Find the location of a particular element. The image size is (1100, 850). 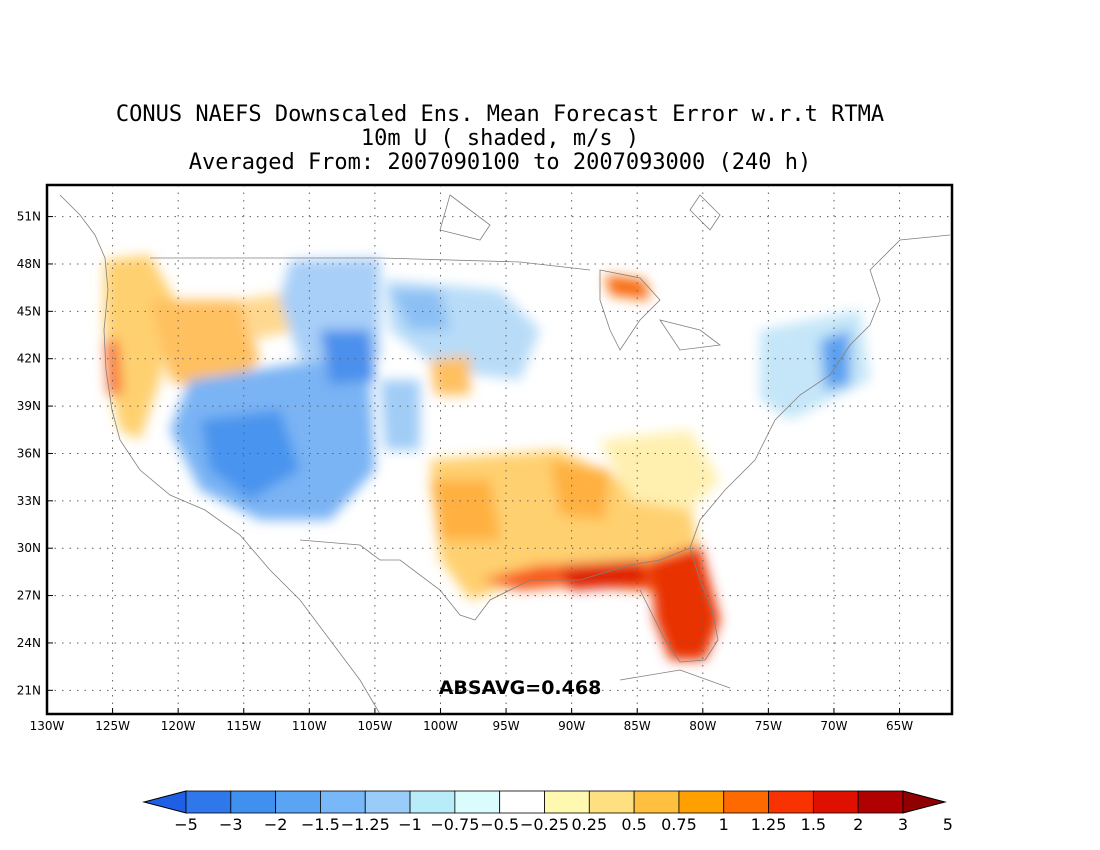

lon-tick-label: 130W is located at coordinates (47, 726).